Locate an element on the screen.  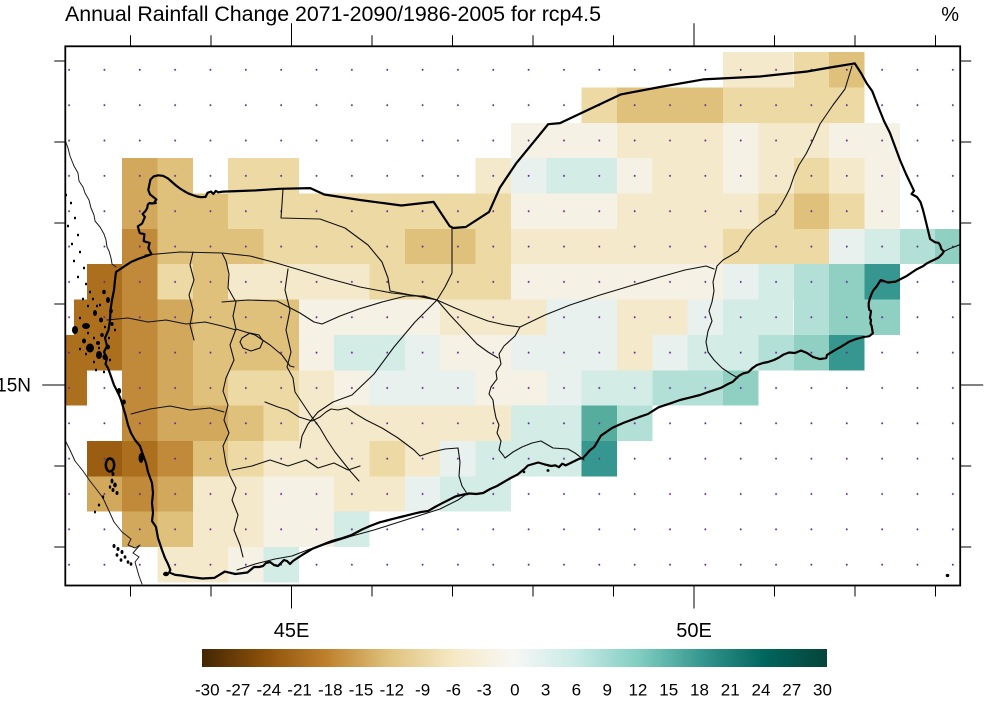
svg-text: 21 is located at coordinates (730, 690).